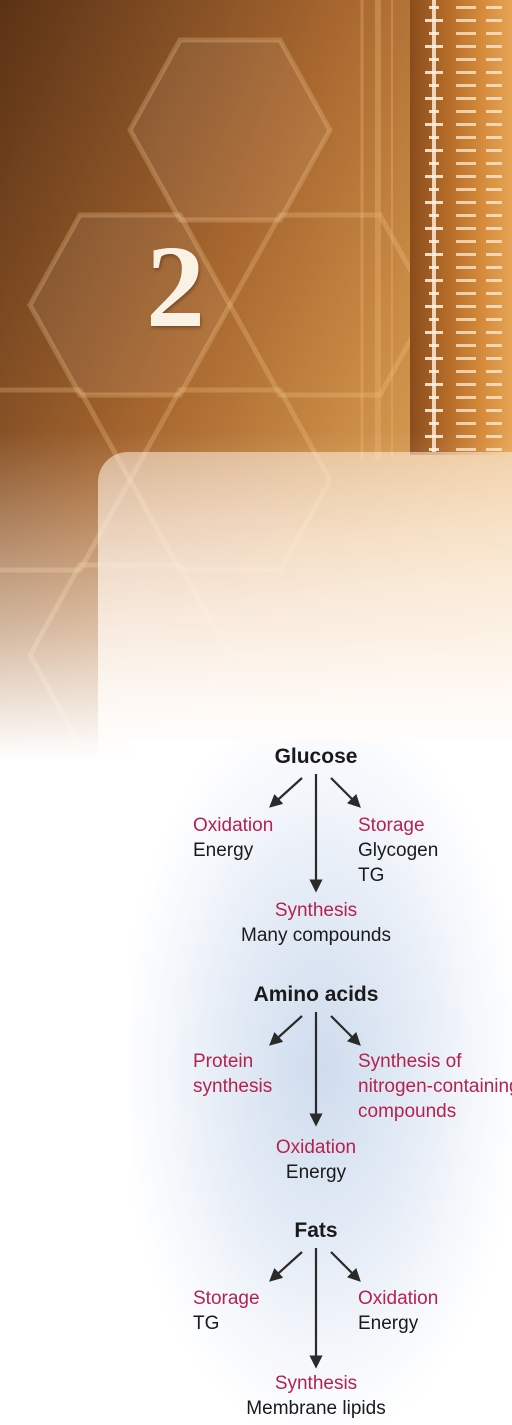 Image resolution: width=512 pixels, height=1425 pixels. I want to click on fats-bottom-product: Membrane lipids, so click(316, 1408).